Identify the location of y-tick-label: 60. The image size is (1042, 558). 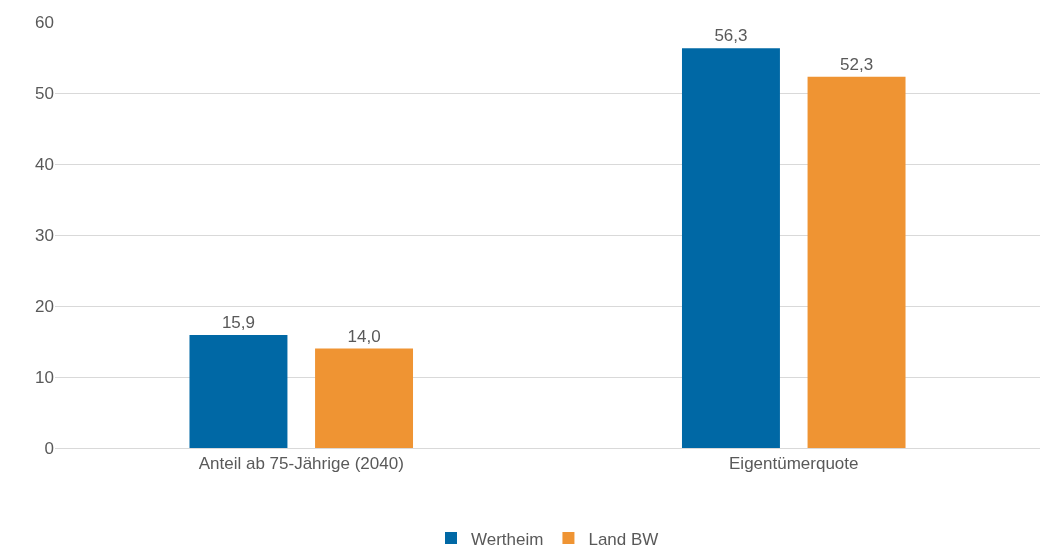
(44, 22).